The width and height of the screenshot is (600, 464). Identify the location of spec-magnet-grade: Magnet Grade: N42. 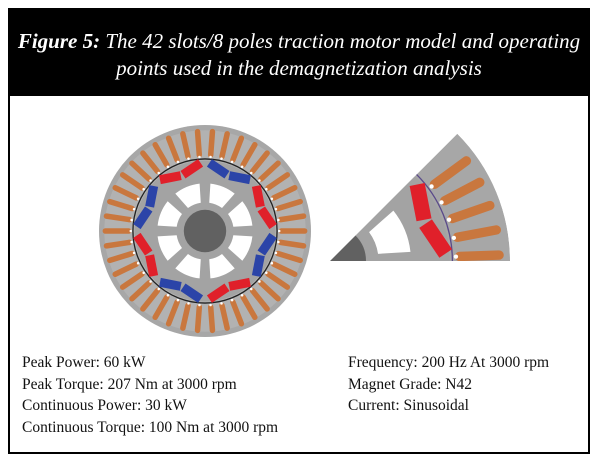
(410, 384).